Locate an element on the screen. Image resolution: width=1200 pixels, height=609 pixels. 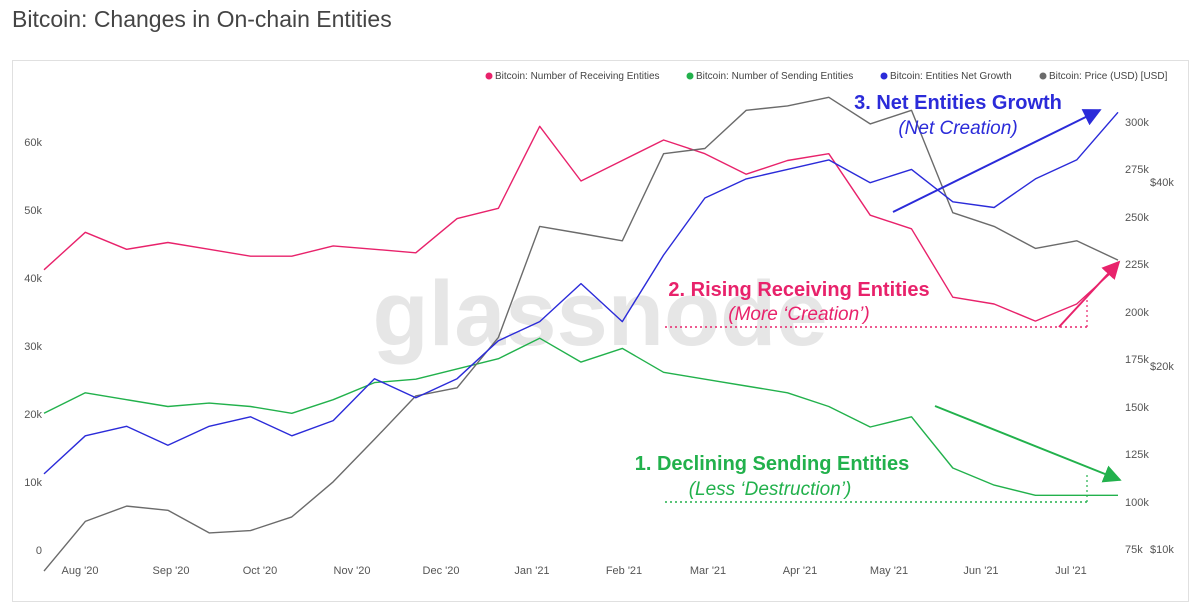
annotation-arrow-rising is located at coordinates (1089, 294).